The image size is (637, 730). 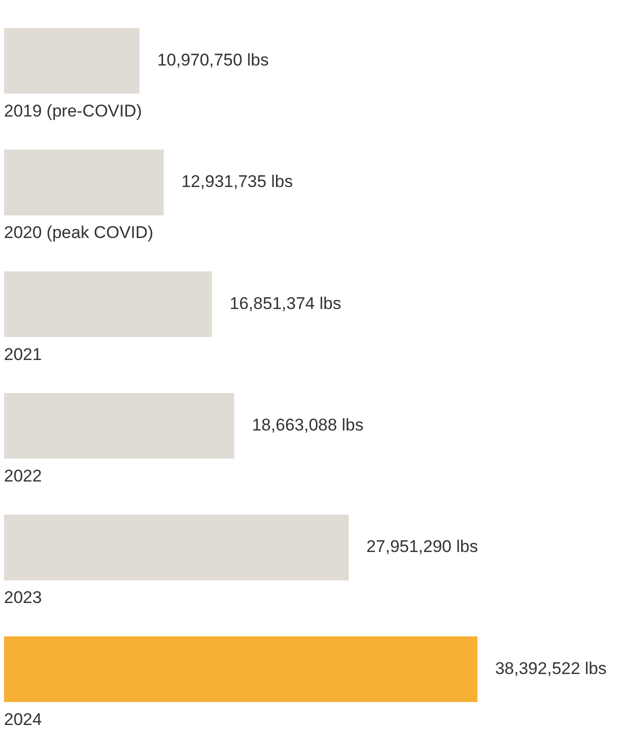 What do you see at coordinates (286, 303) in the screenshot?
I see `data-label: 16,851,374 lbs` at bounding box center [286, 303].